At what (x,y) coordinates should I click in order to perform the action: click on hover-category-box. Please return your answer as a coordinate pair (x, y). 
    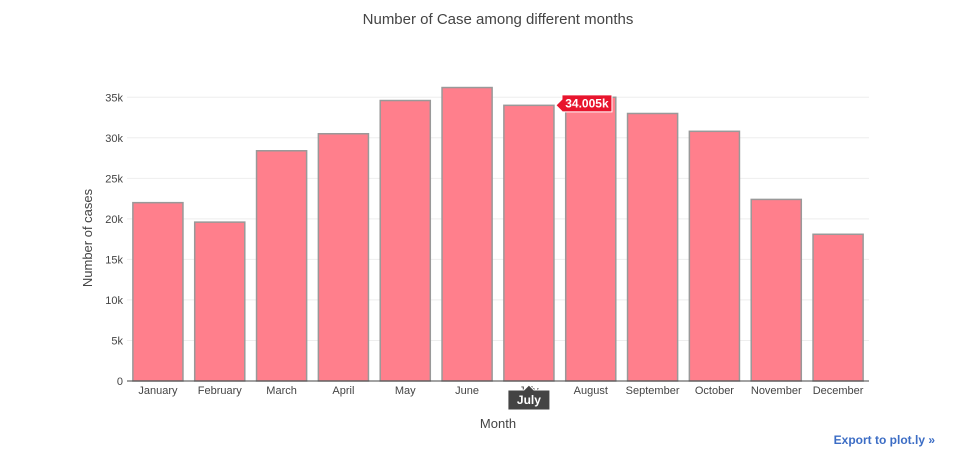
    Looking at the image, I should click on (529, 397).